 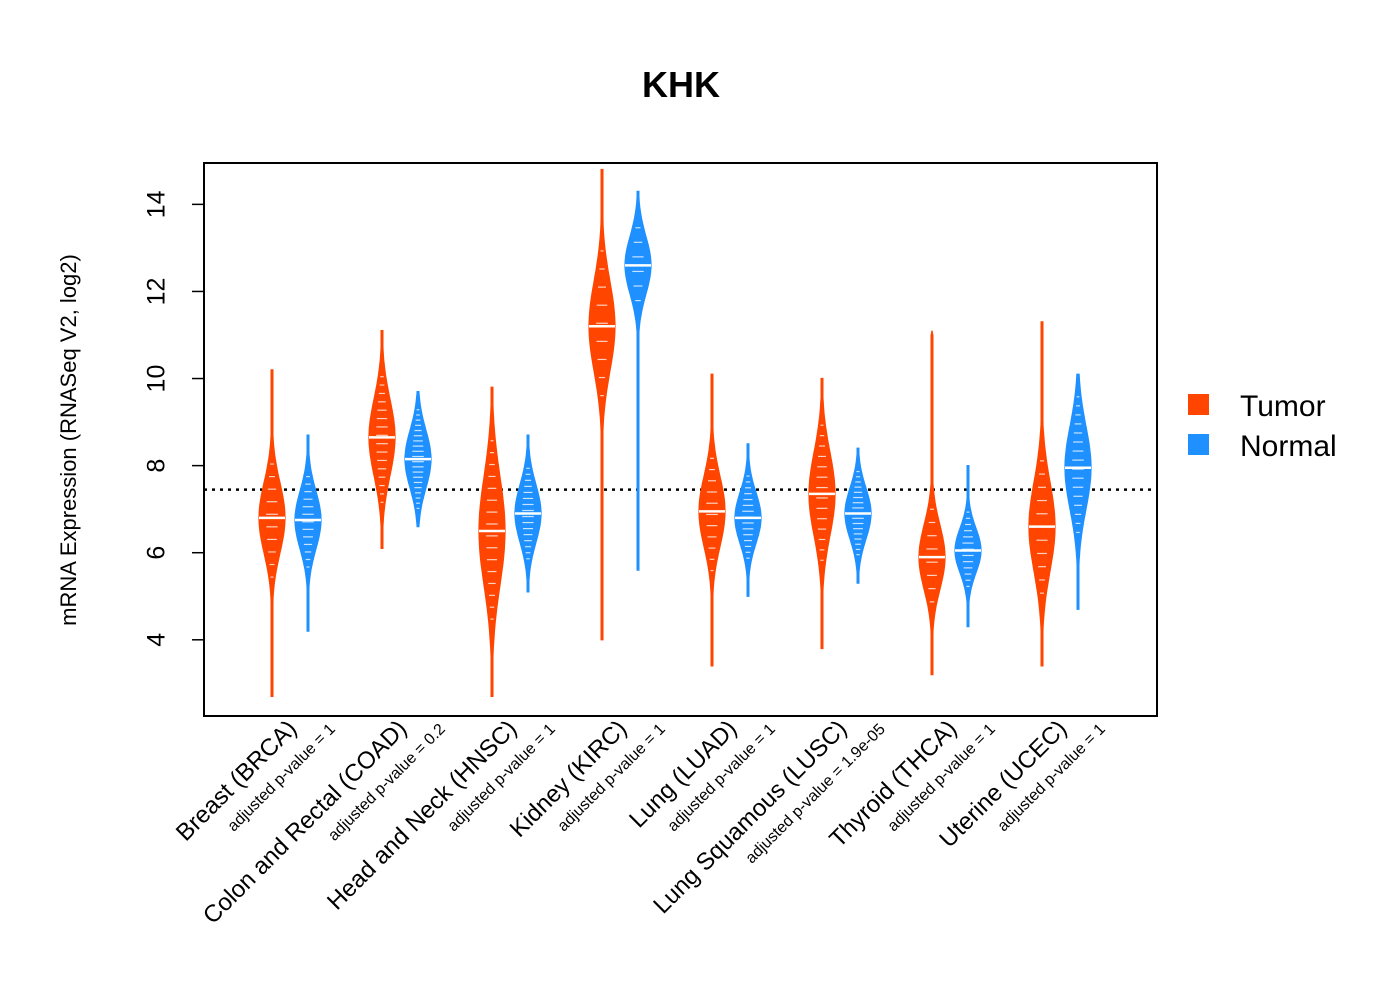 What do you see at coordinates (1288, 446) in the screenshot?
I see `legend-label: Normal` at bounding box center [1288, 446].